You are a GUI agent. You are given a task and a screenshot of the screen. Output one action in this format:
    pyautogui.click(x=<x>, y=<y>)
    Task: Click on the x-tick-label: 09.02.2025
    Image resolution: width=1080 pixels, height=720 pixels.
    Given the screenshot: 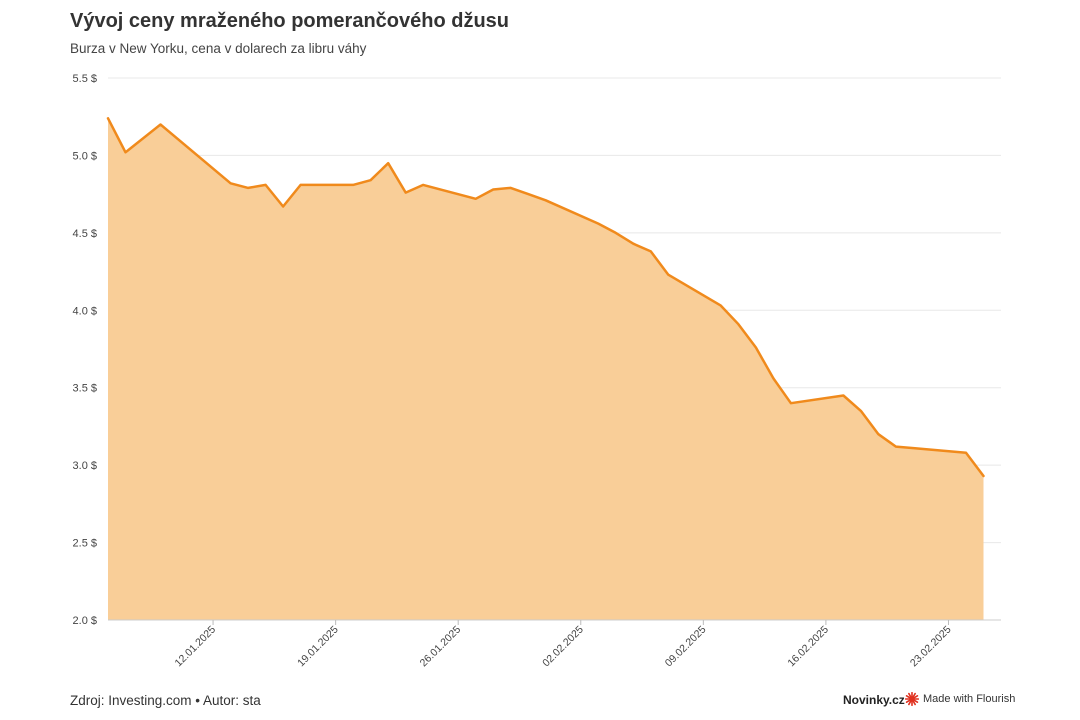 What is the action you would take?
    pyautogui.click(x=686, y=647)
    